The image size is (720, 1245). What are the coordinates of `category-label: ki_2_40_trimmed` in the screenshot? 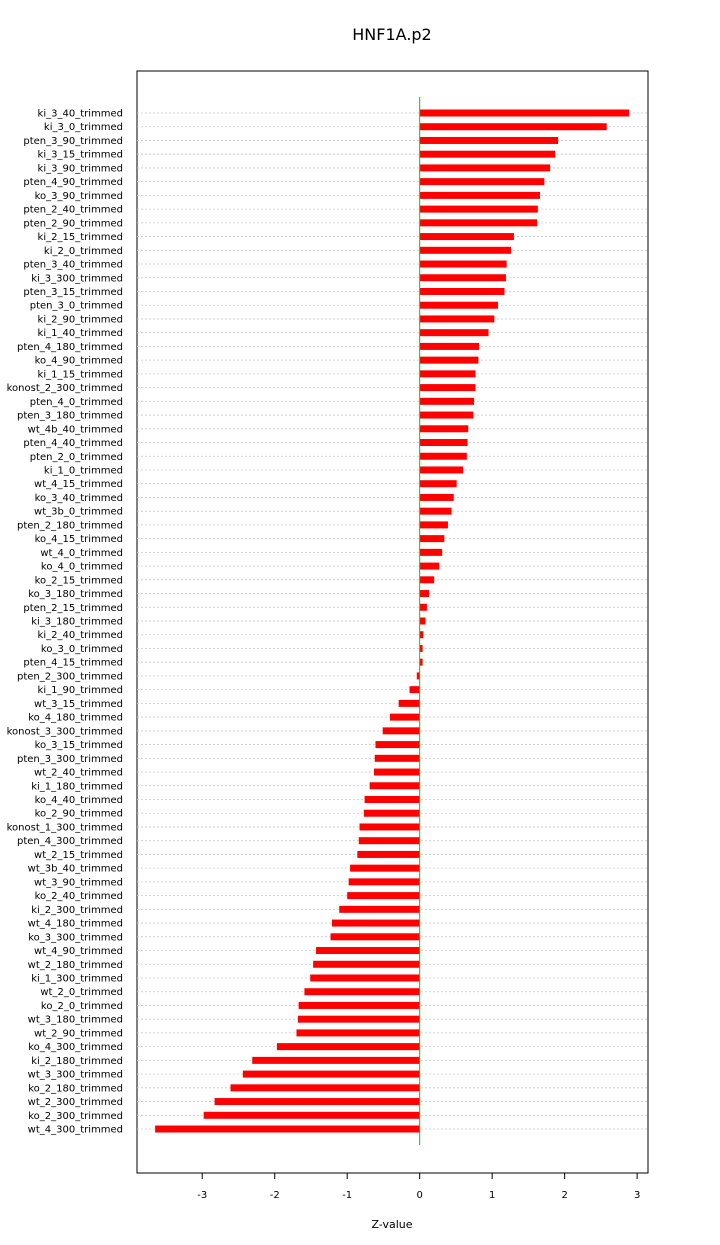 It's located at (80, 635).